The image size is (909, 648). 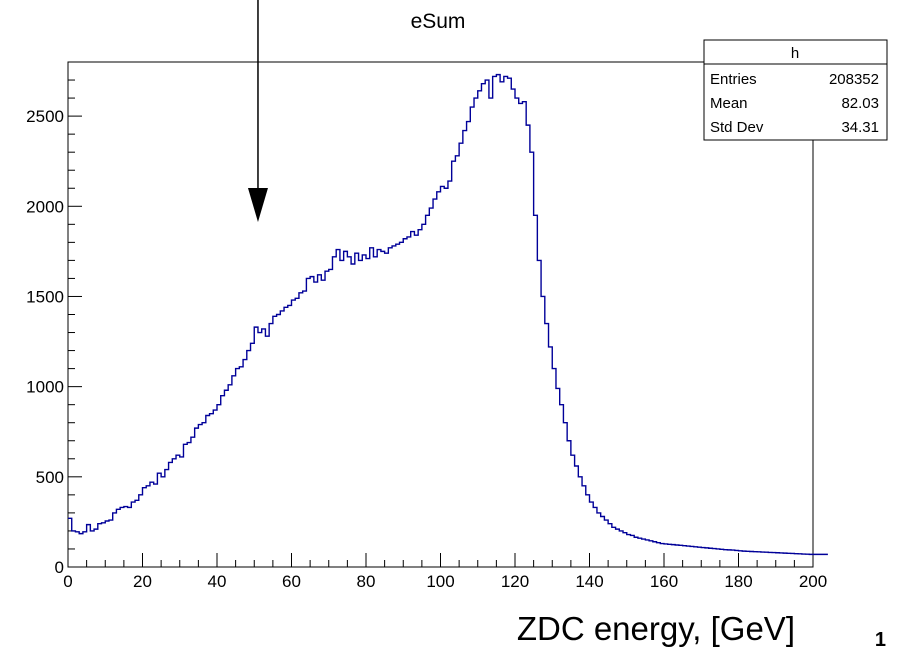 What do you see at coordinates (257, 111) in the screenshot?
I see `annotation-arrow` at bounding box center [257, 111].